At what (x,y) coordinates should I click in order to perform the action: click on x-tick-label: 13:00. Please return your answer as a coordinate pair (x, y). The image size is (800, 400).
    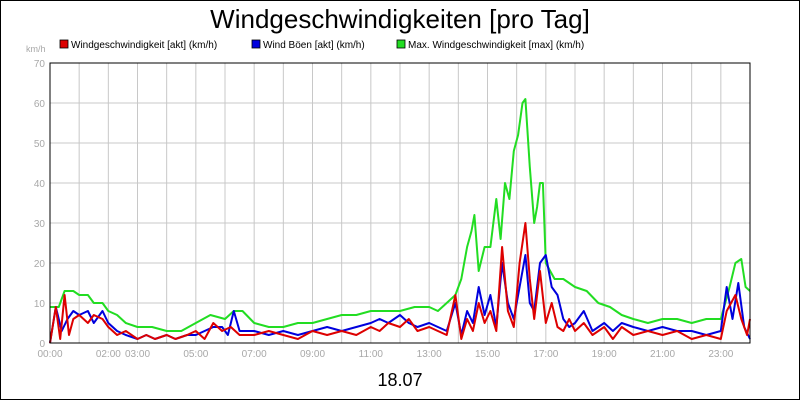
    Looking at the image, I should click on (429, 354).